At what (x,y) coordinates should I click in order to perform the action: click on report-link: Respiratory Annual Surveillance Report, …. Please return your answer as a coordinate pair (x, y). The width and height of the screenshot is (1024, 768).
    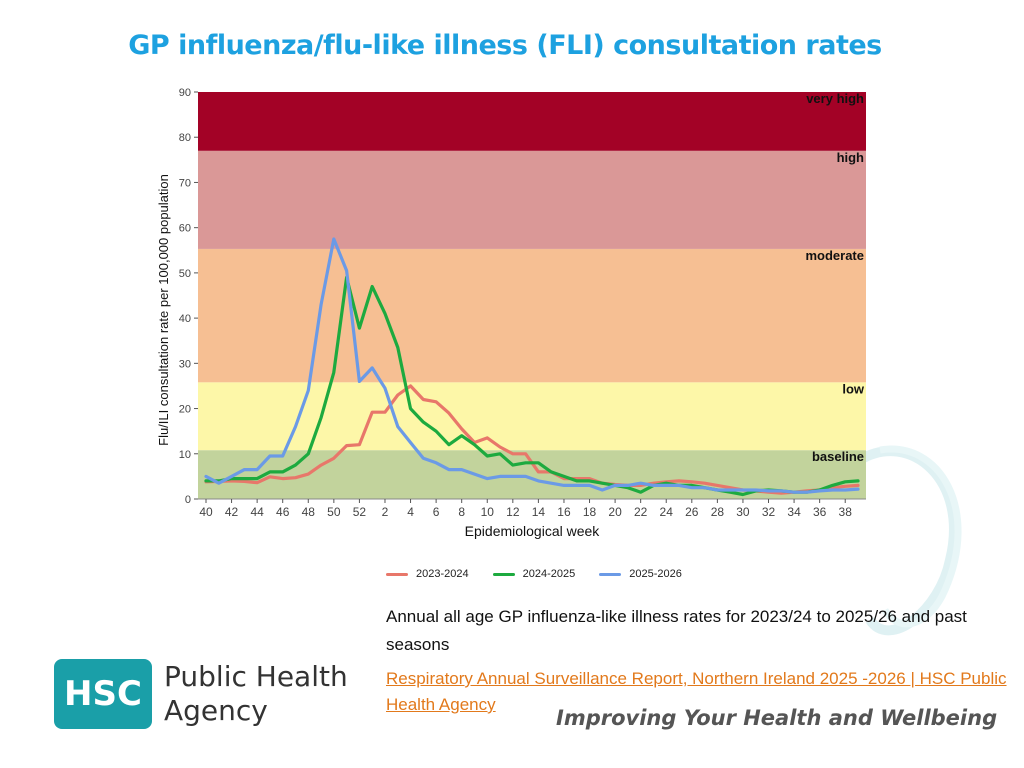
    Looking at the image, I should click on (696, 691).